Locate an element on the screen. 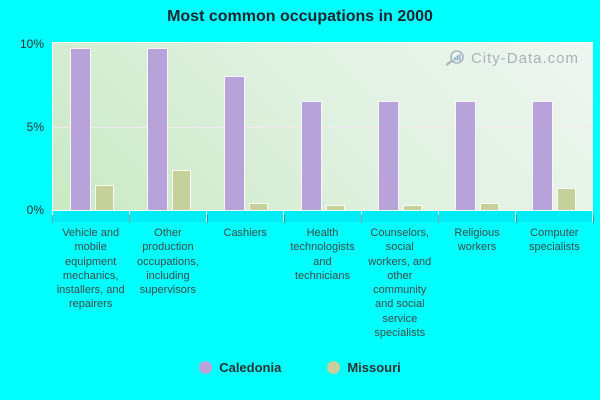  legend-marker-missouri is located at coordinates (334, 367).